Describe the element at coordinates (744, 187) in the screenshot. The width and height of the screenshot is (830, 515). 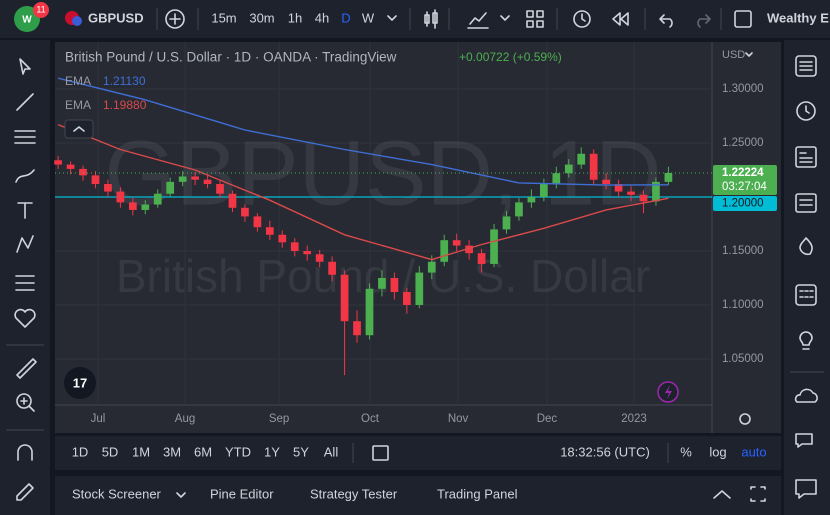
I see `countdown: 03:27:04` at that location.